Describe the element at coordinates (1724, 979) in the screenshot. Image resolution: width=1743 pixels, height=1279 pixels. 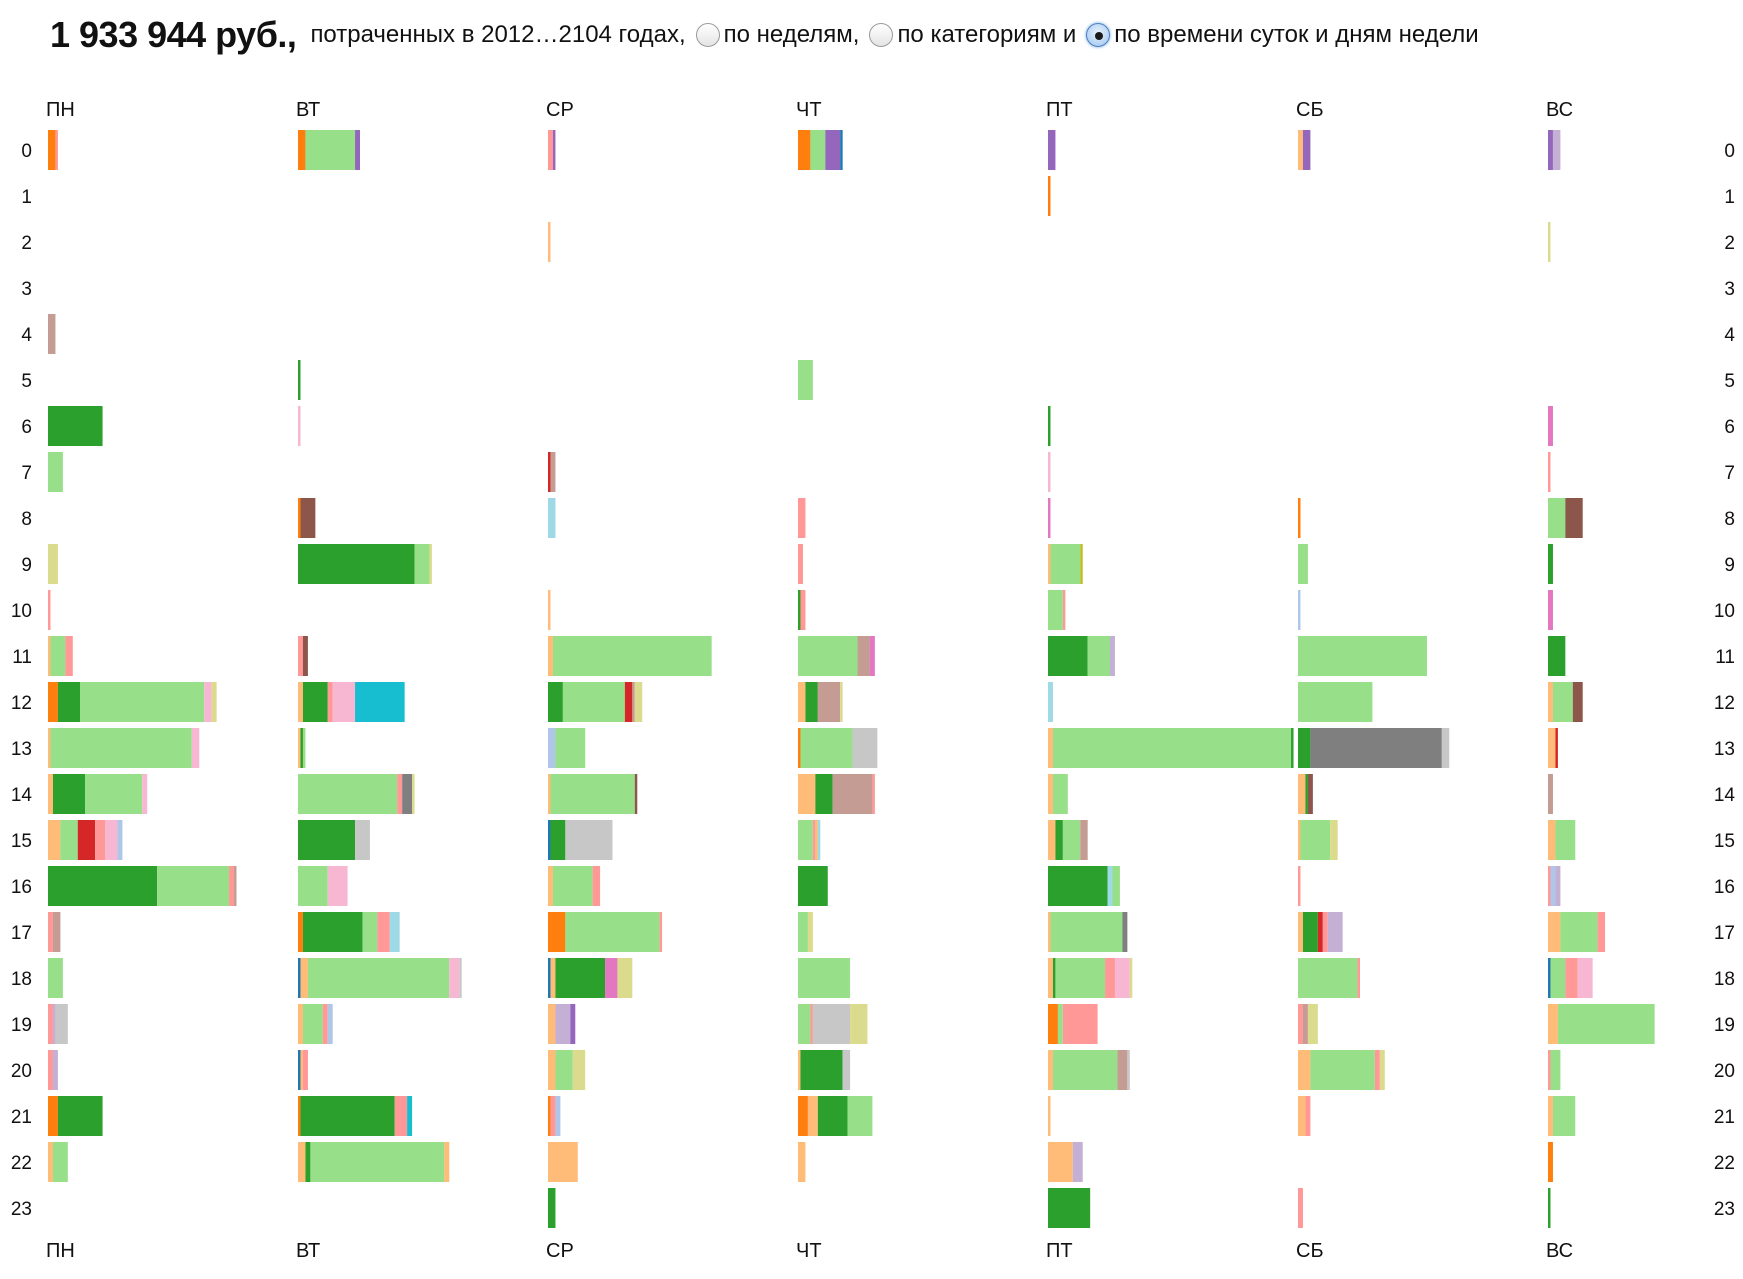
I see `hour-label-right: 18` at that location.